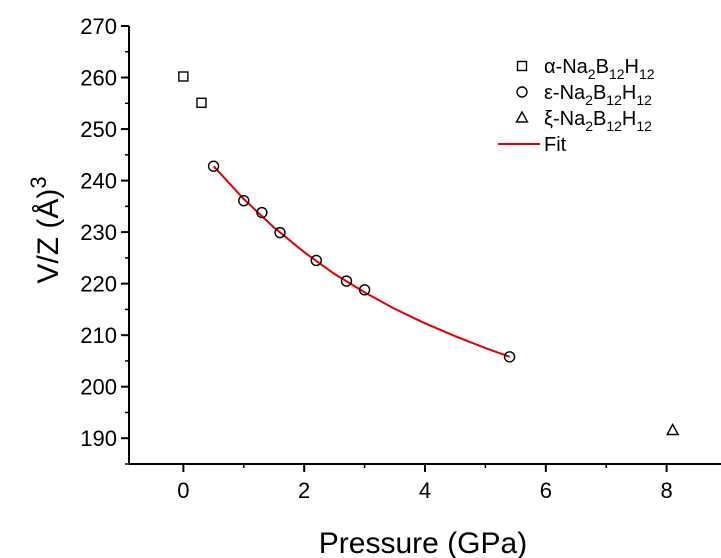 This screenshot has width=721, height=558. Describe the element at coordinates (98, 129) in the screenshot. I see `y-tick-label: 250` at that location.